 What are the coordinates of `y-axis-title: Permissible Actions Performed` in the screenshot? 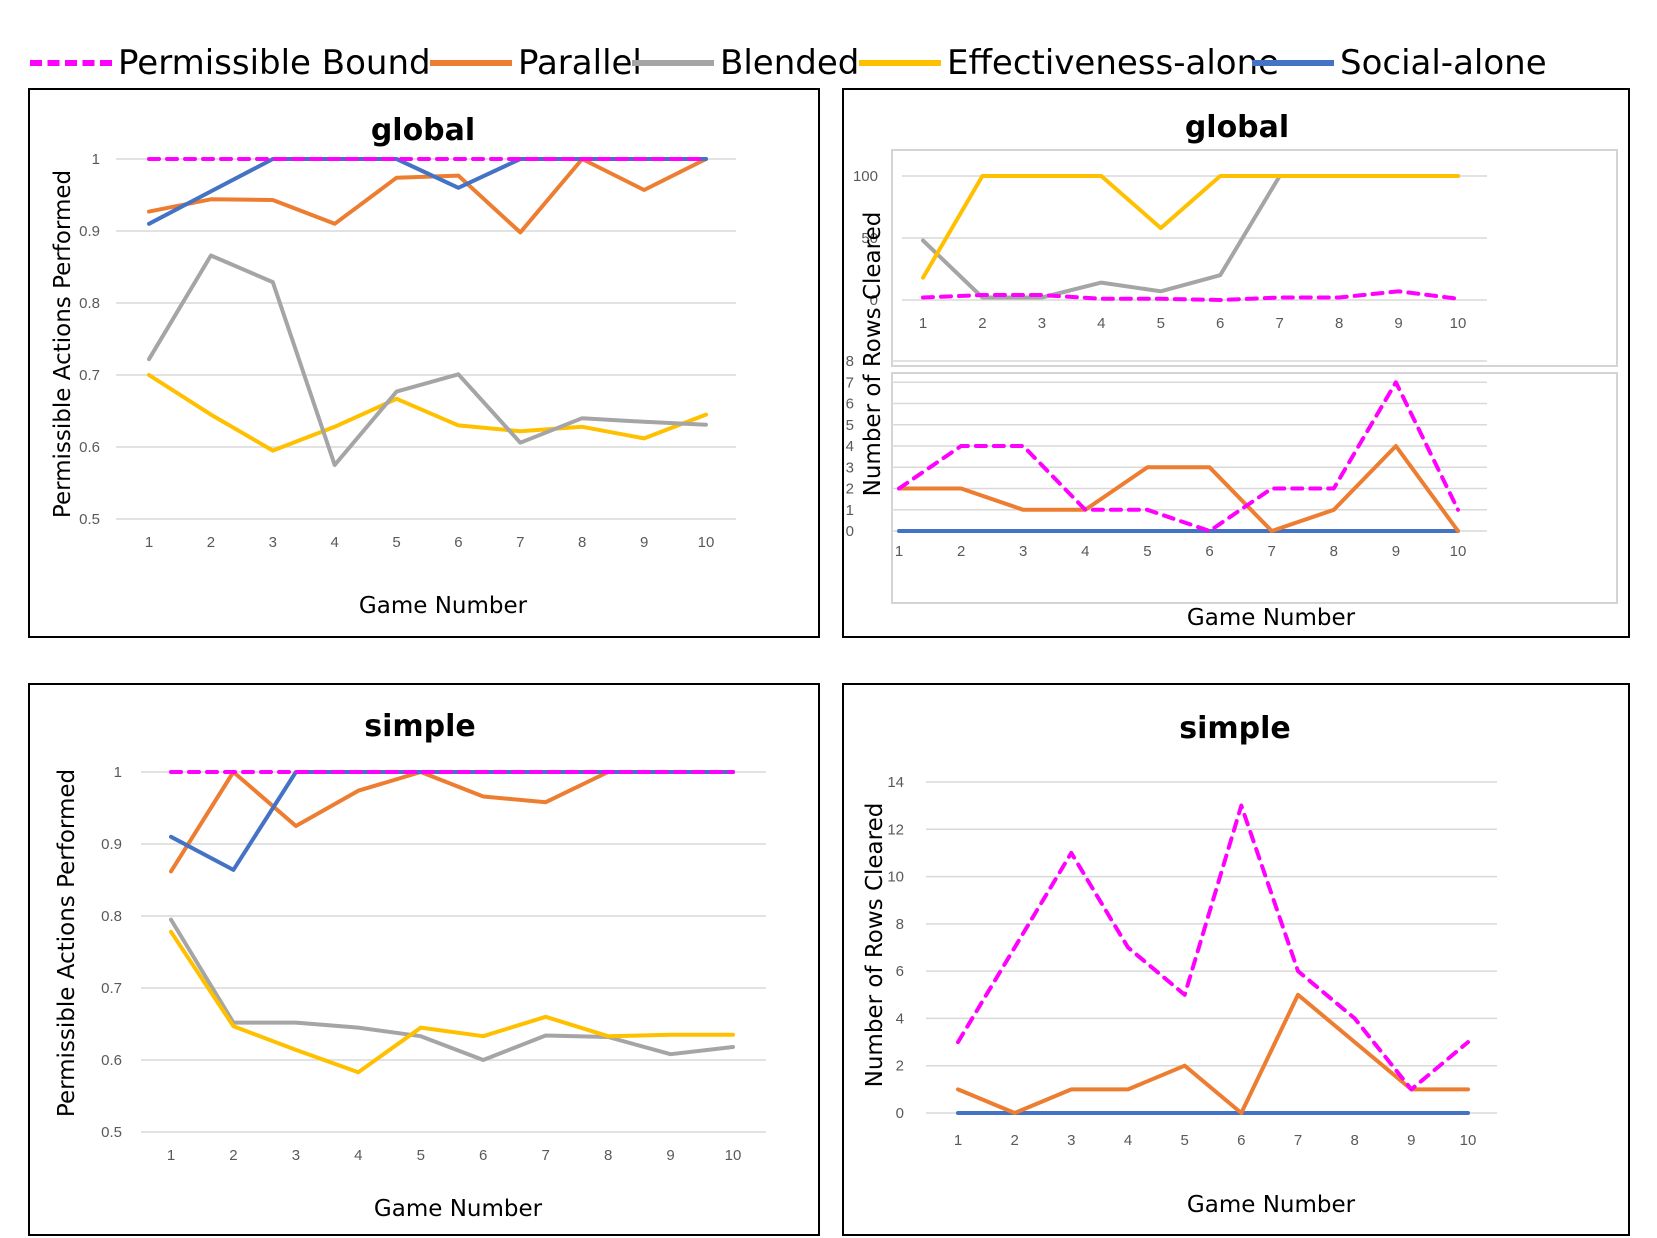 It's located at (67, 943).